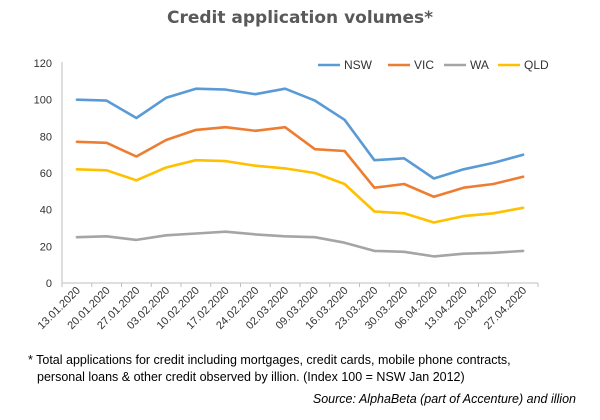  What do you see at coordinates (300, 244) in the screenshot?
I see `series-line-wa` at bounding box center [300, 244].